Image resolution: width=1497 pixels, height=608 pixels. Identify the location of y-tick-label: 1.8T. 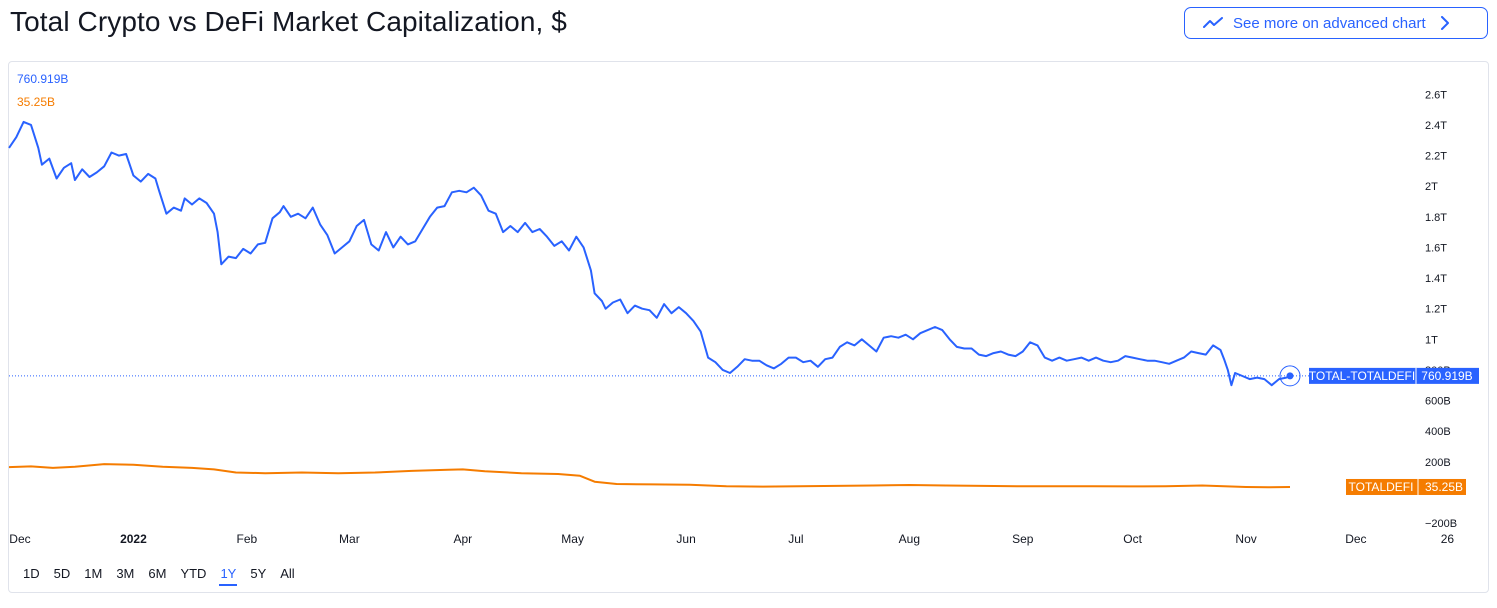
(1436, 218).